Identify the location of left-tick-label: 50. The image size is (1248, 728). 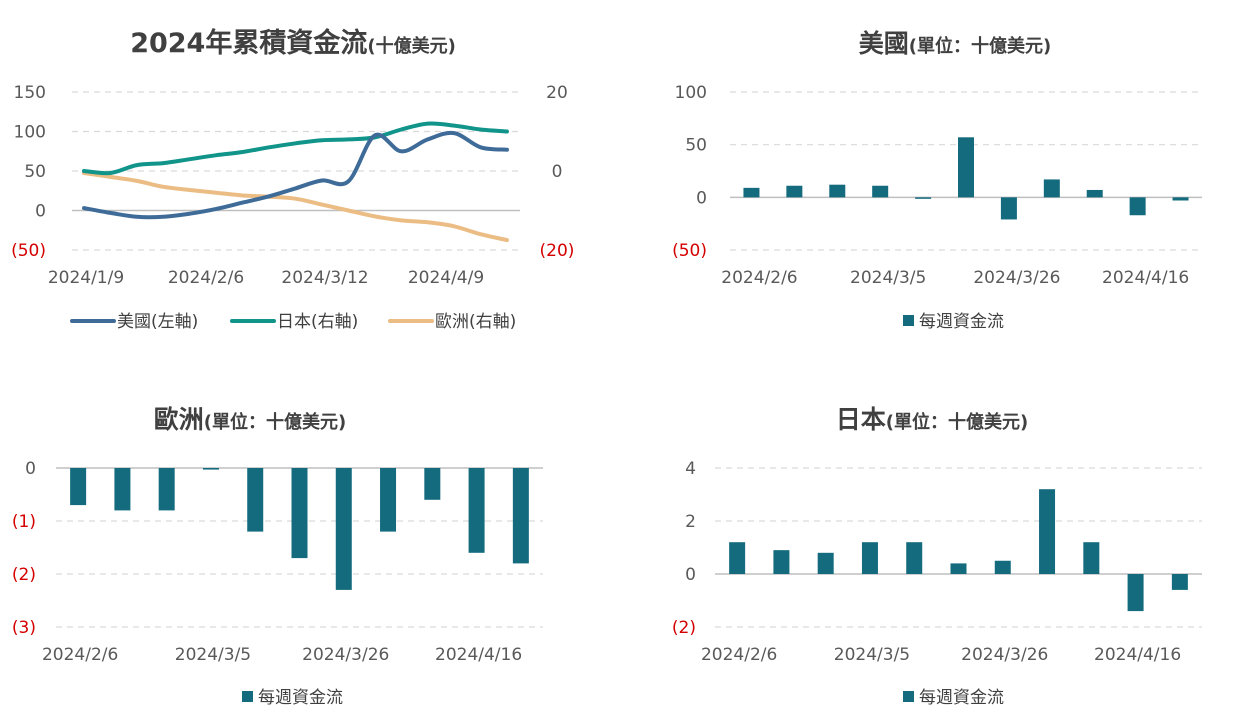
(35, 172).